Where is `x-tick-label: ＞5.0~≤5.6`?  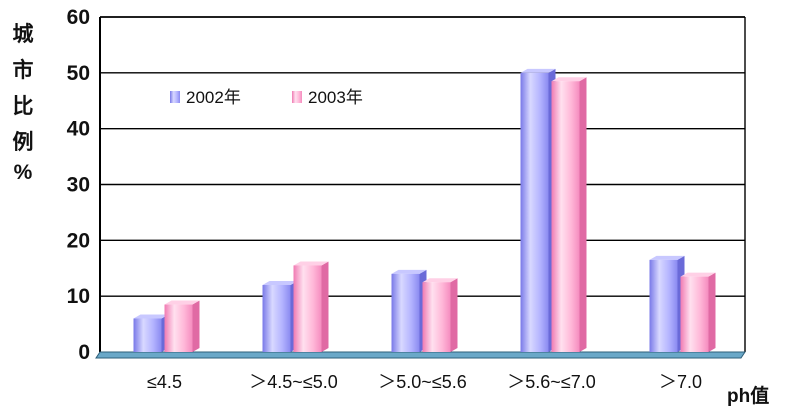
x-tick-label: ＞5.0~≤5.6 is located at coordinates (422, 382).